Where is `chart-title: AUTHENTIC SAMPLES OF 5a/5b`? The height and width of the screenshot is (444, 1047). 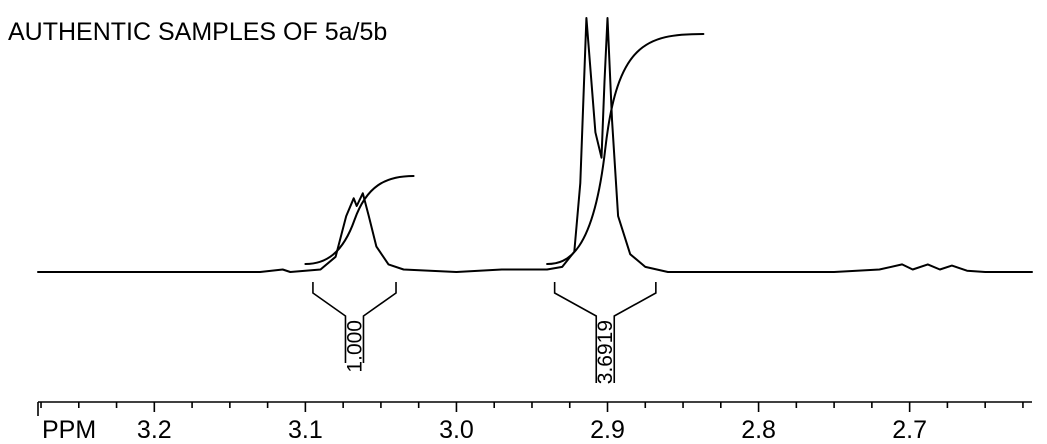 chart-title: AUTHENTIC SAMPLES OF 5a/5b is located at coordinates (197, 32).